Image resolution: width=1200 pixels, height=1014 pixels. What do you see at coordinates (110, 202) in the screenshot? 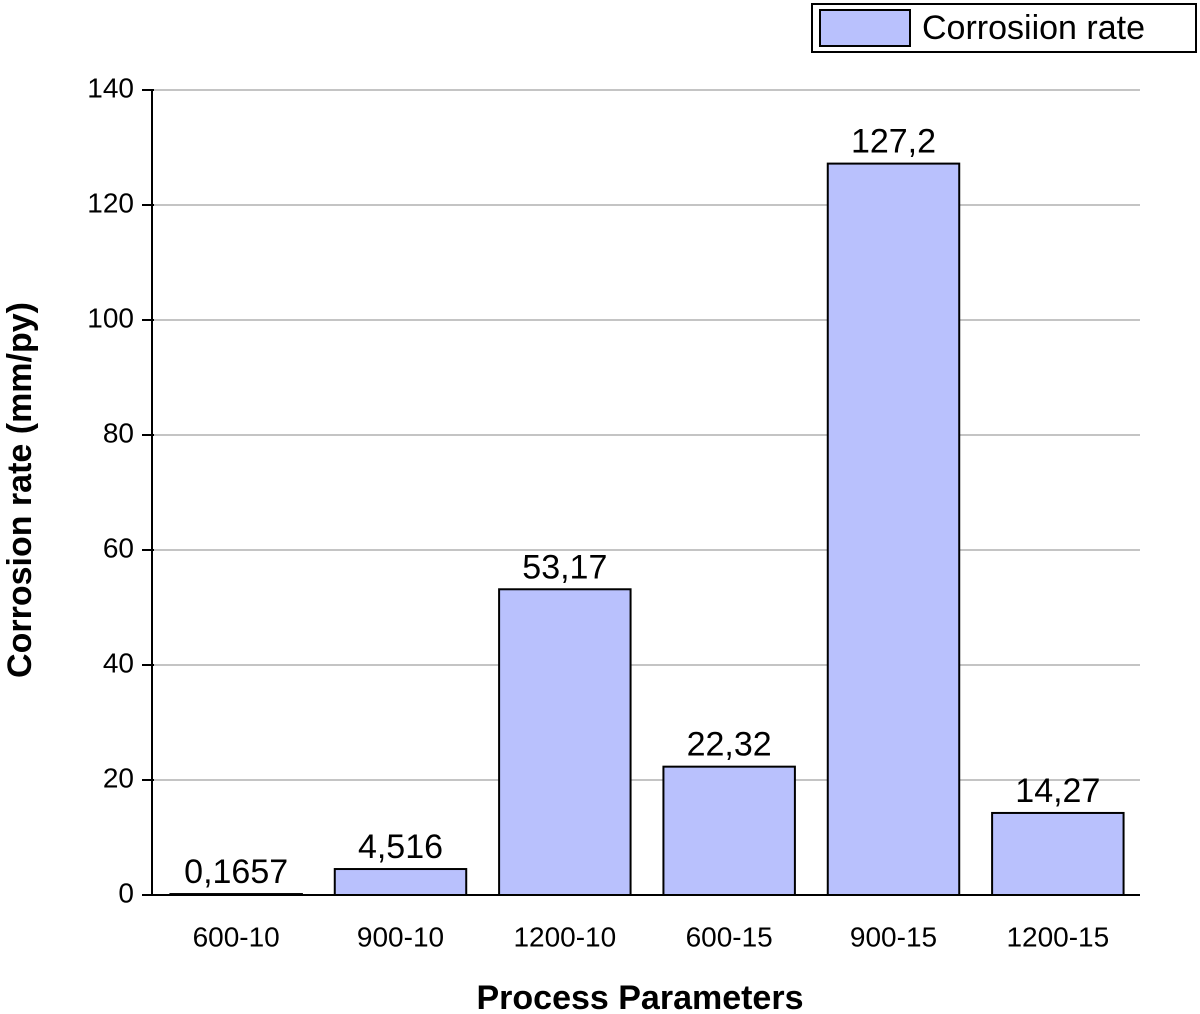
I see `y-tick-label: 120` at bounding box center [110, 202].